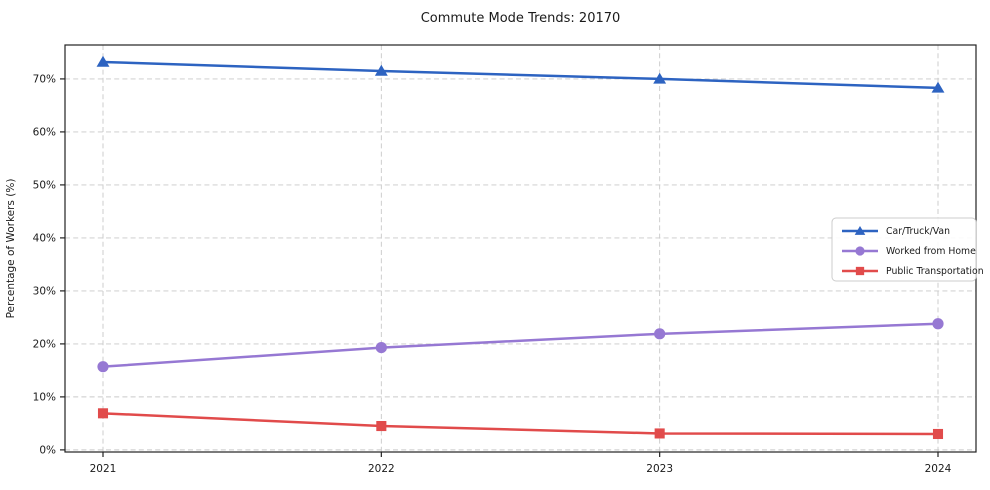  What do you see at coordinates (520, 345) in the screenshot?
I see `series-line-worked-from-home` at bounding box center [520, 345].